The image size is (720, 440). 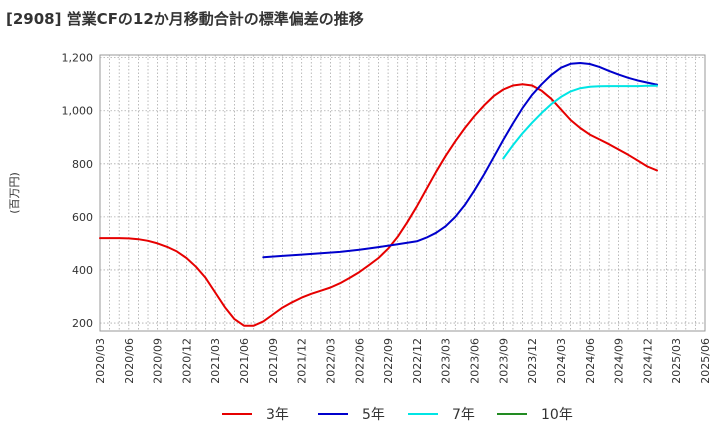 I want to click on y-axis-label: (百万円), so click(x=14, y=193).